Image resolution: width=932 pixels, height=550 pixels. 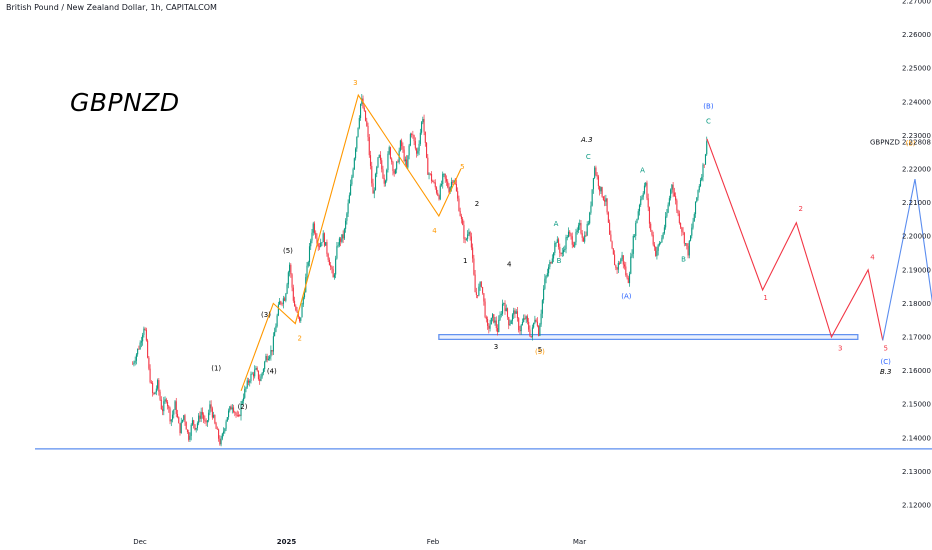 What do you see at coordinates (885, 348) in the screenshot?
I see `wave-label: 5` at bounding box center [885, 348].